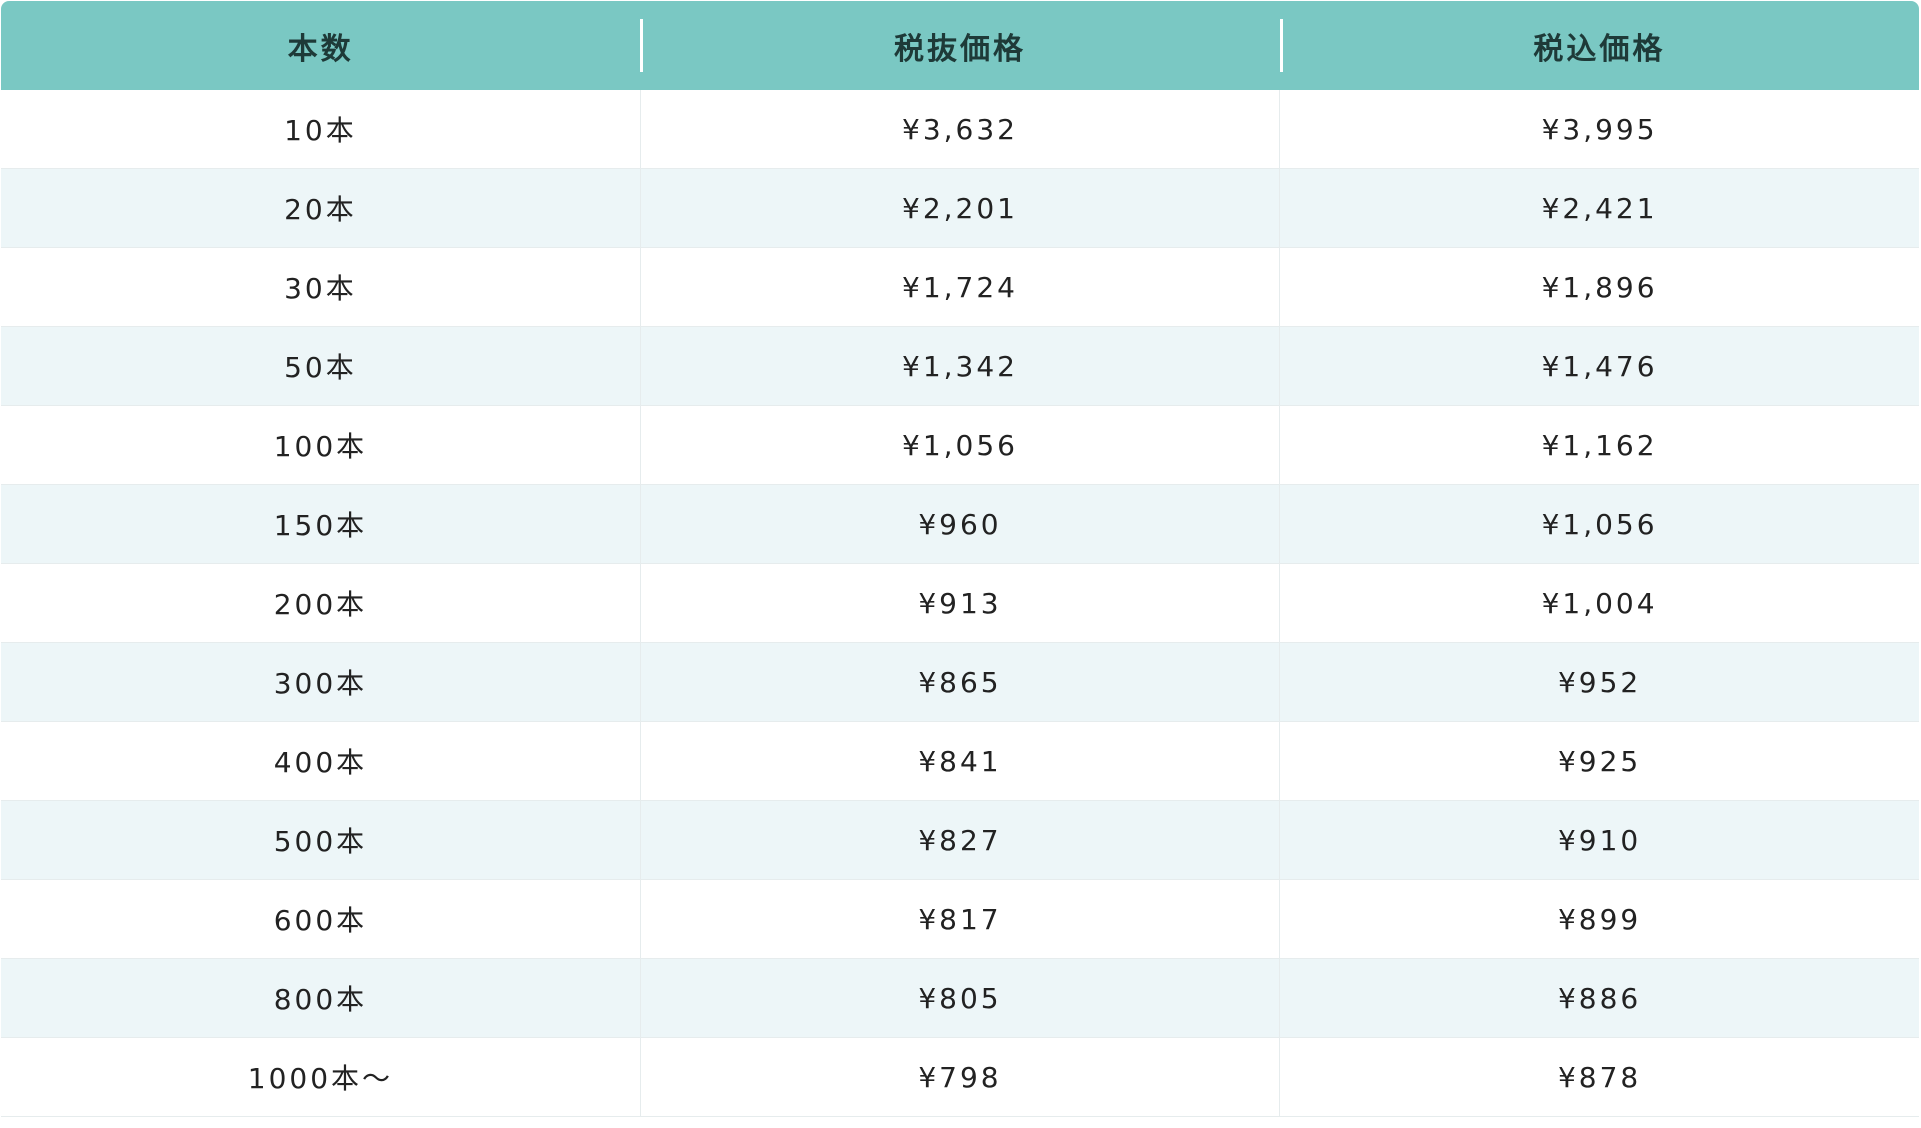 This screenshot has width=1921, height=1128. What do you see at coordinates (321, 208) in the screenshot?
I see `table-cell: 20本` at bounding box center [321, 208].